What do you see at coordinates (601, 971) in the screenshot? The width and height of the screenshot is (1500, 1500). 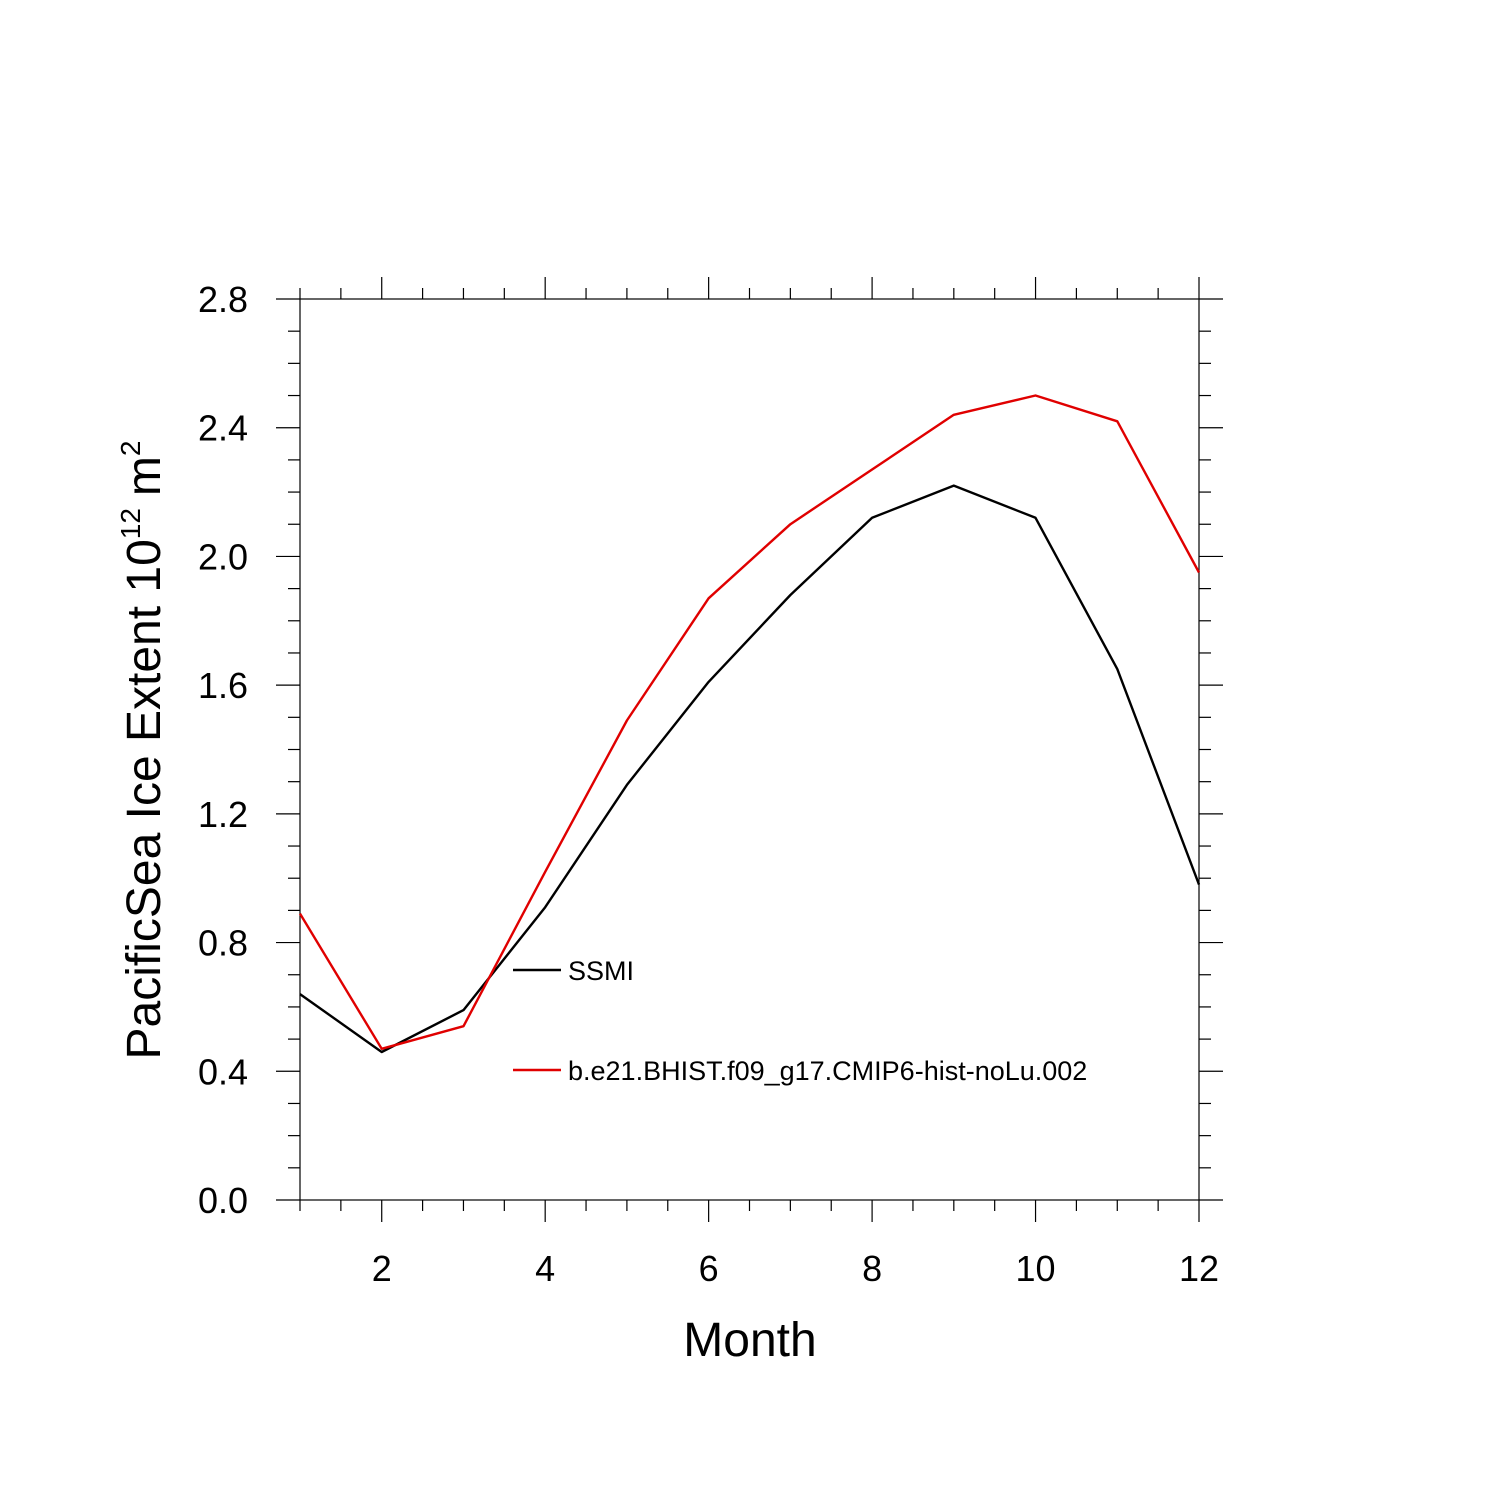 I see `legend-label: SSMI` at bounding box center [601, 971].